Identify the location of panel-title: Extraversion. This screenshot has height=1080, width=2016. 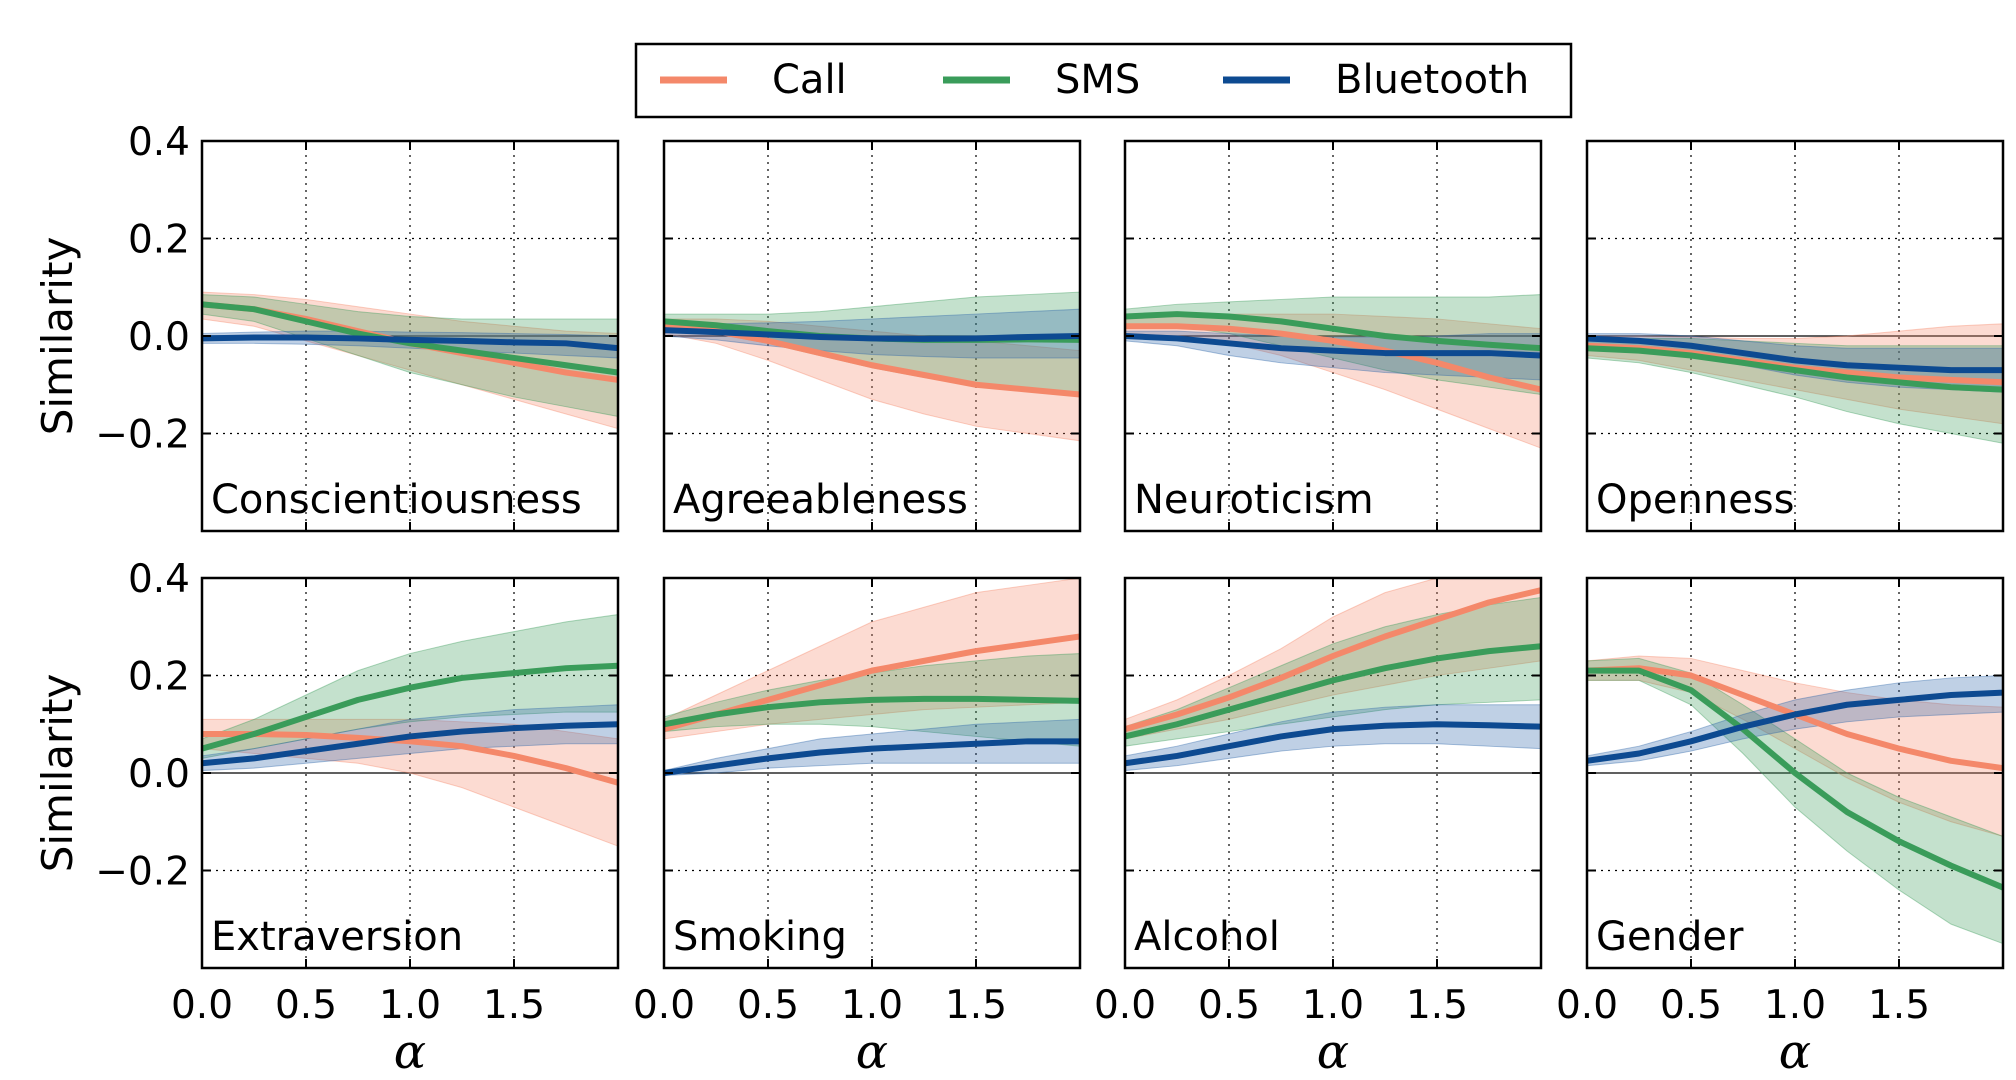
(337, 937).